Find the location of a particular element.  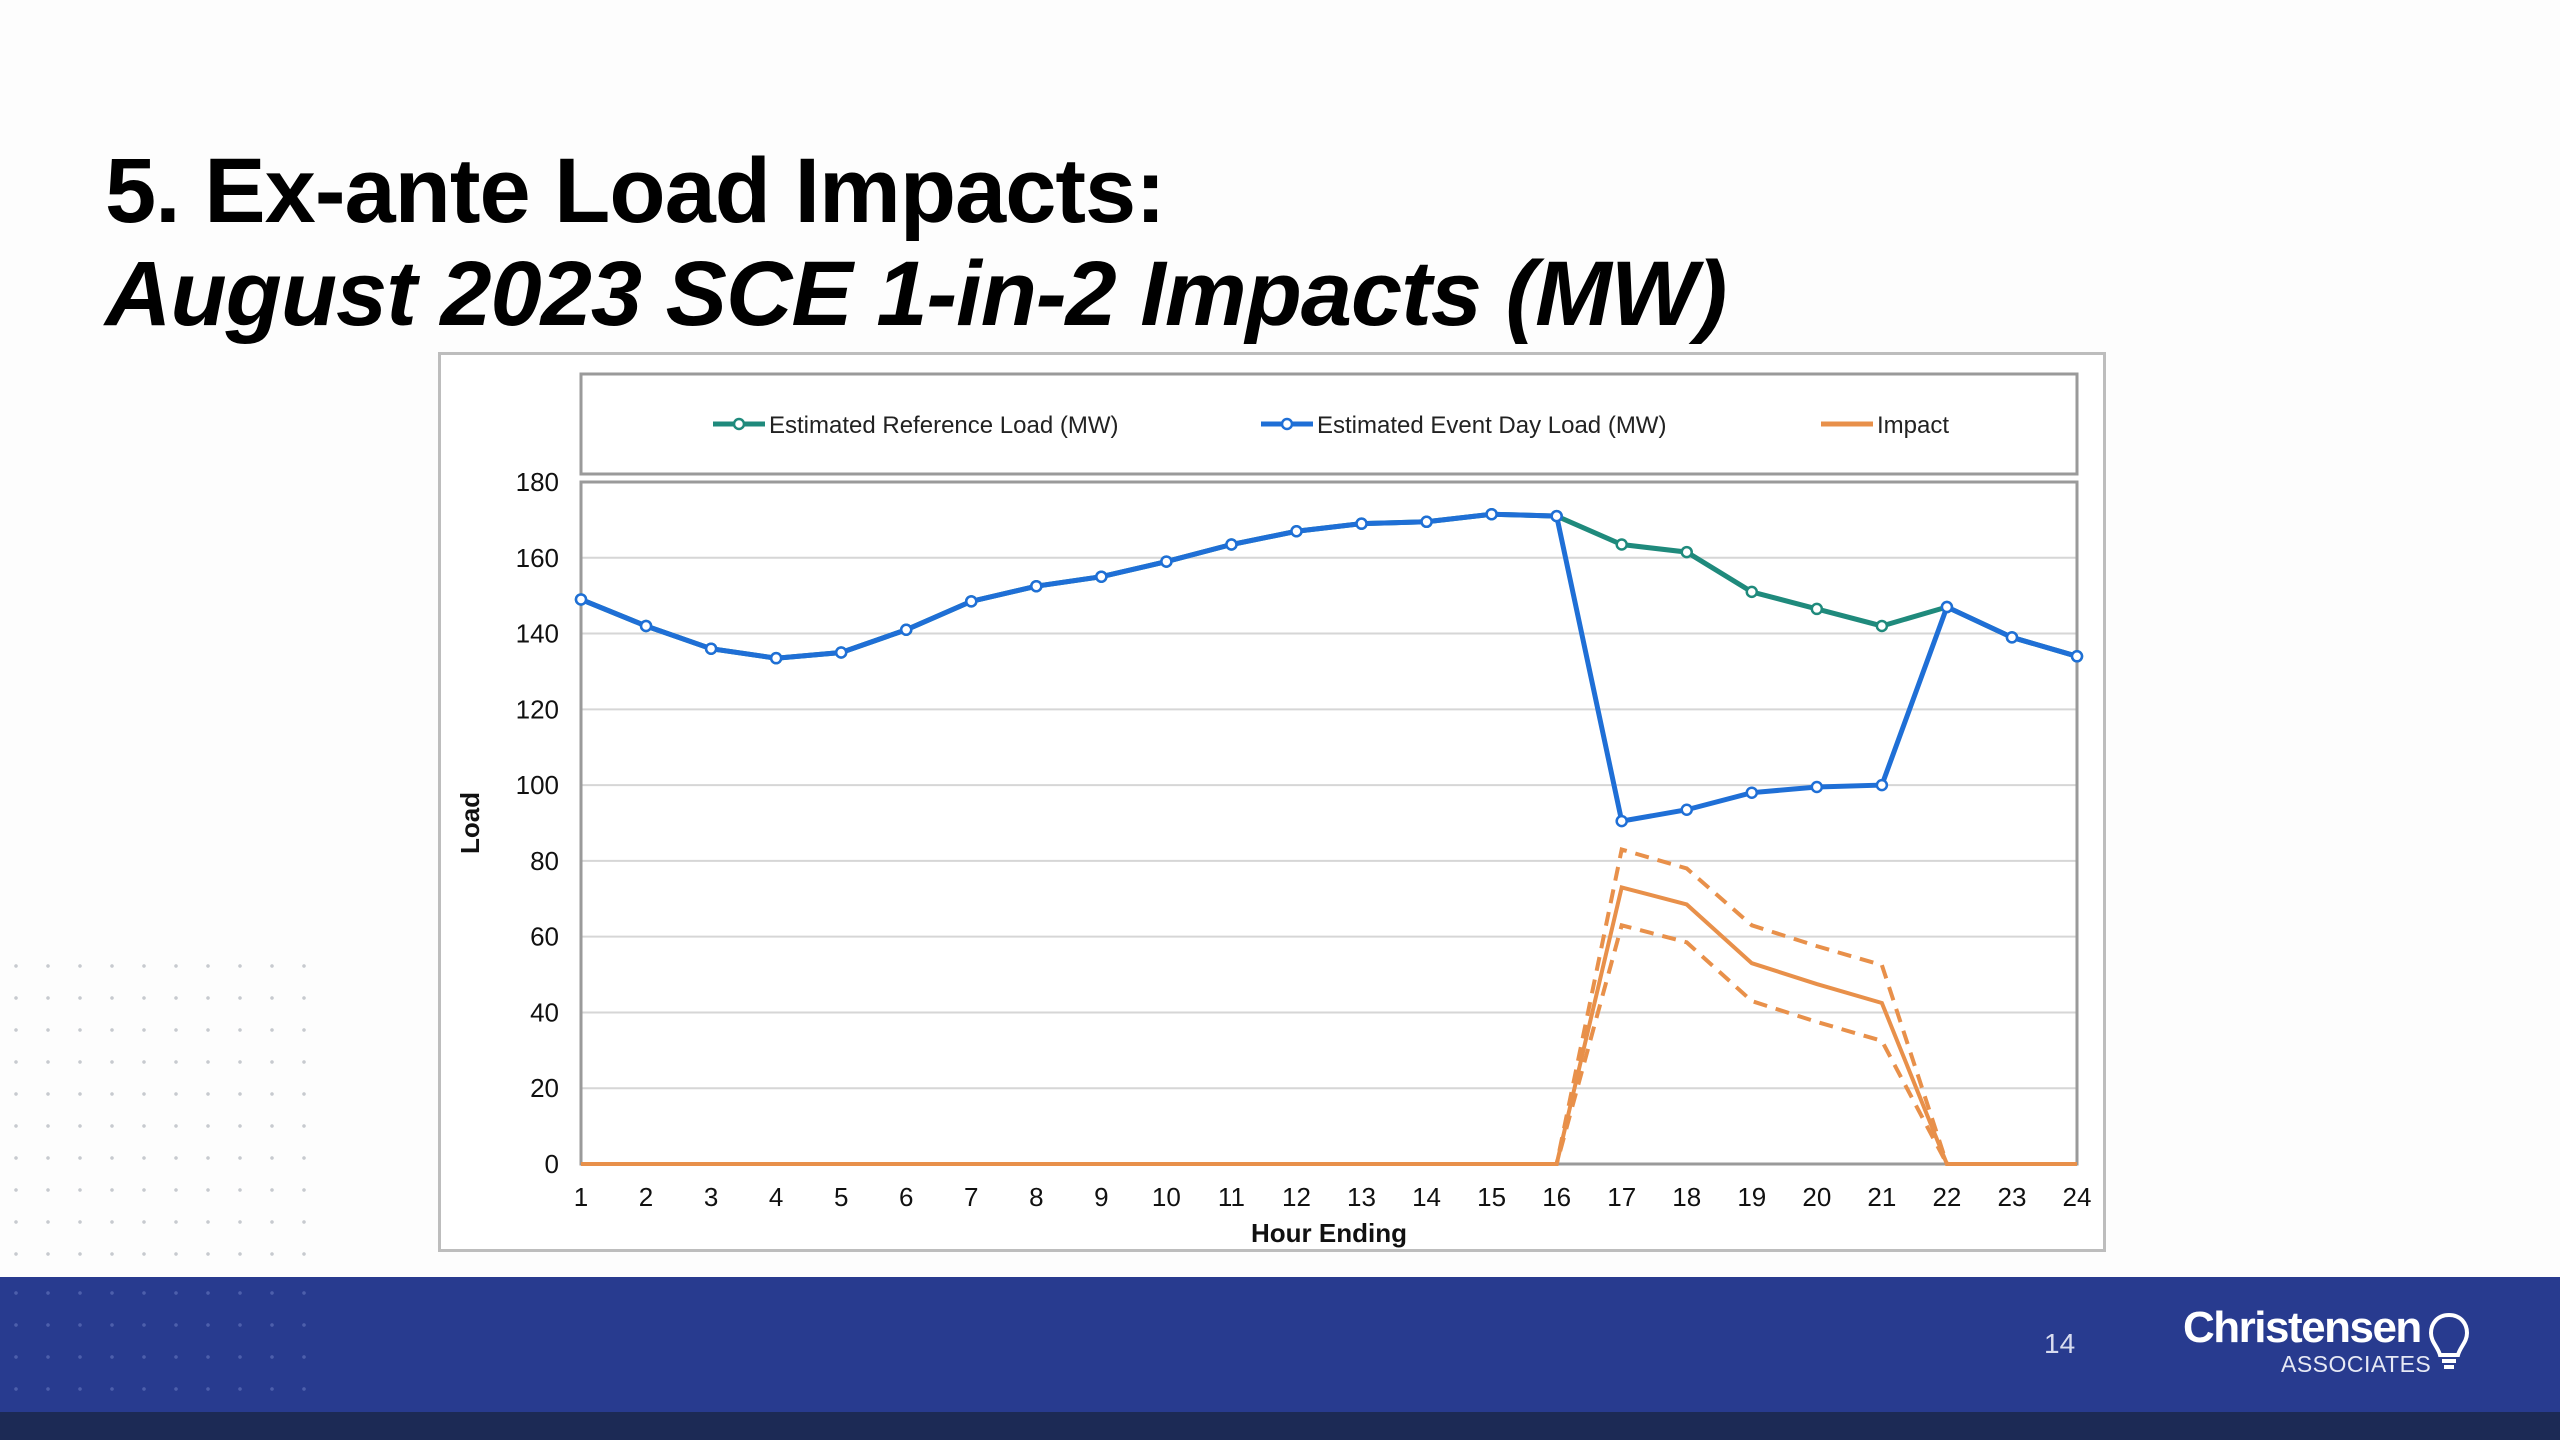

x-tick-label: 18 is located at coordinates (1686, 1197).